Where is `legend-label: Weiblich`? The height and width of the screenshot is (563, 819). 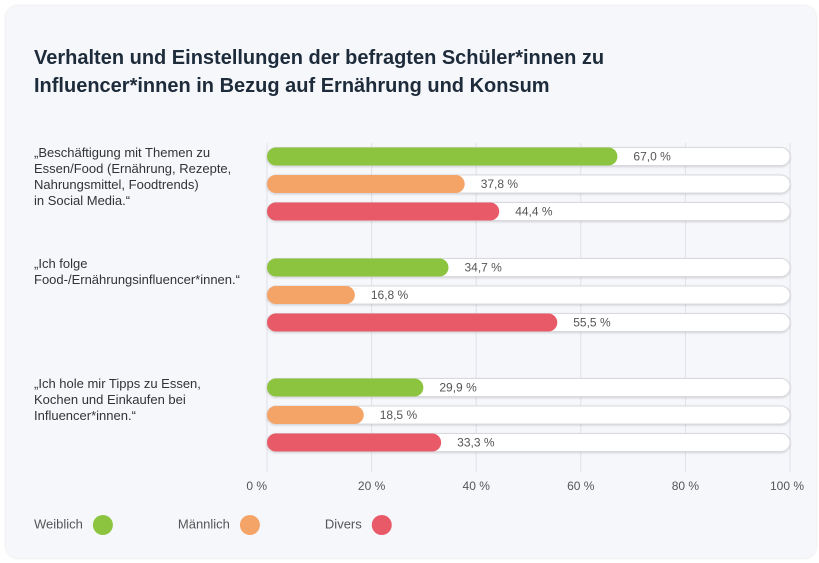 legend-label: Weiblich is located at coordinates (58, 523).